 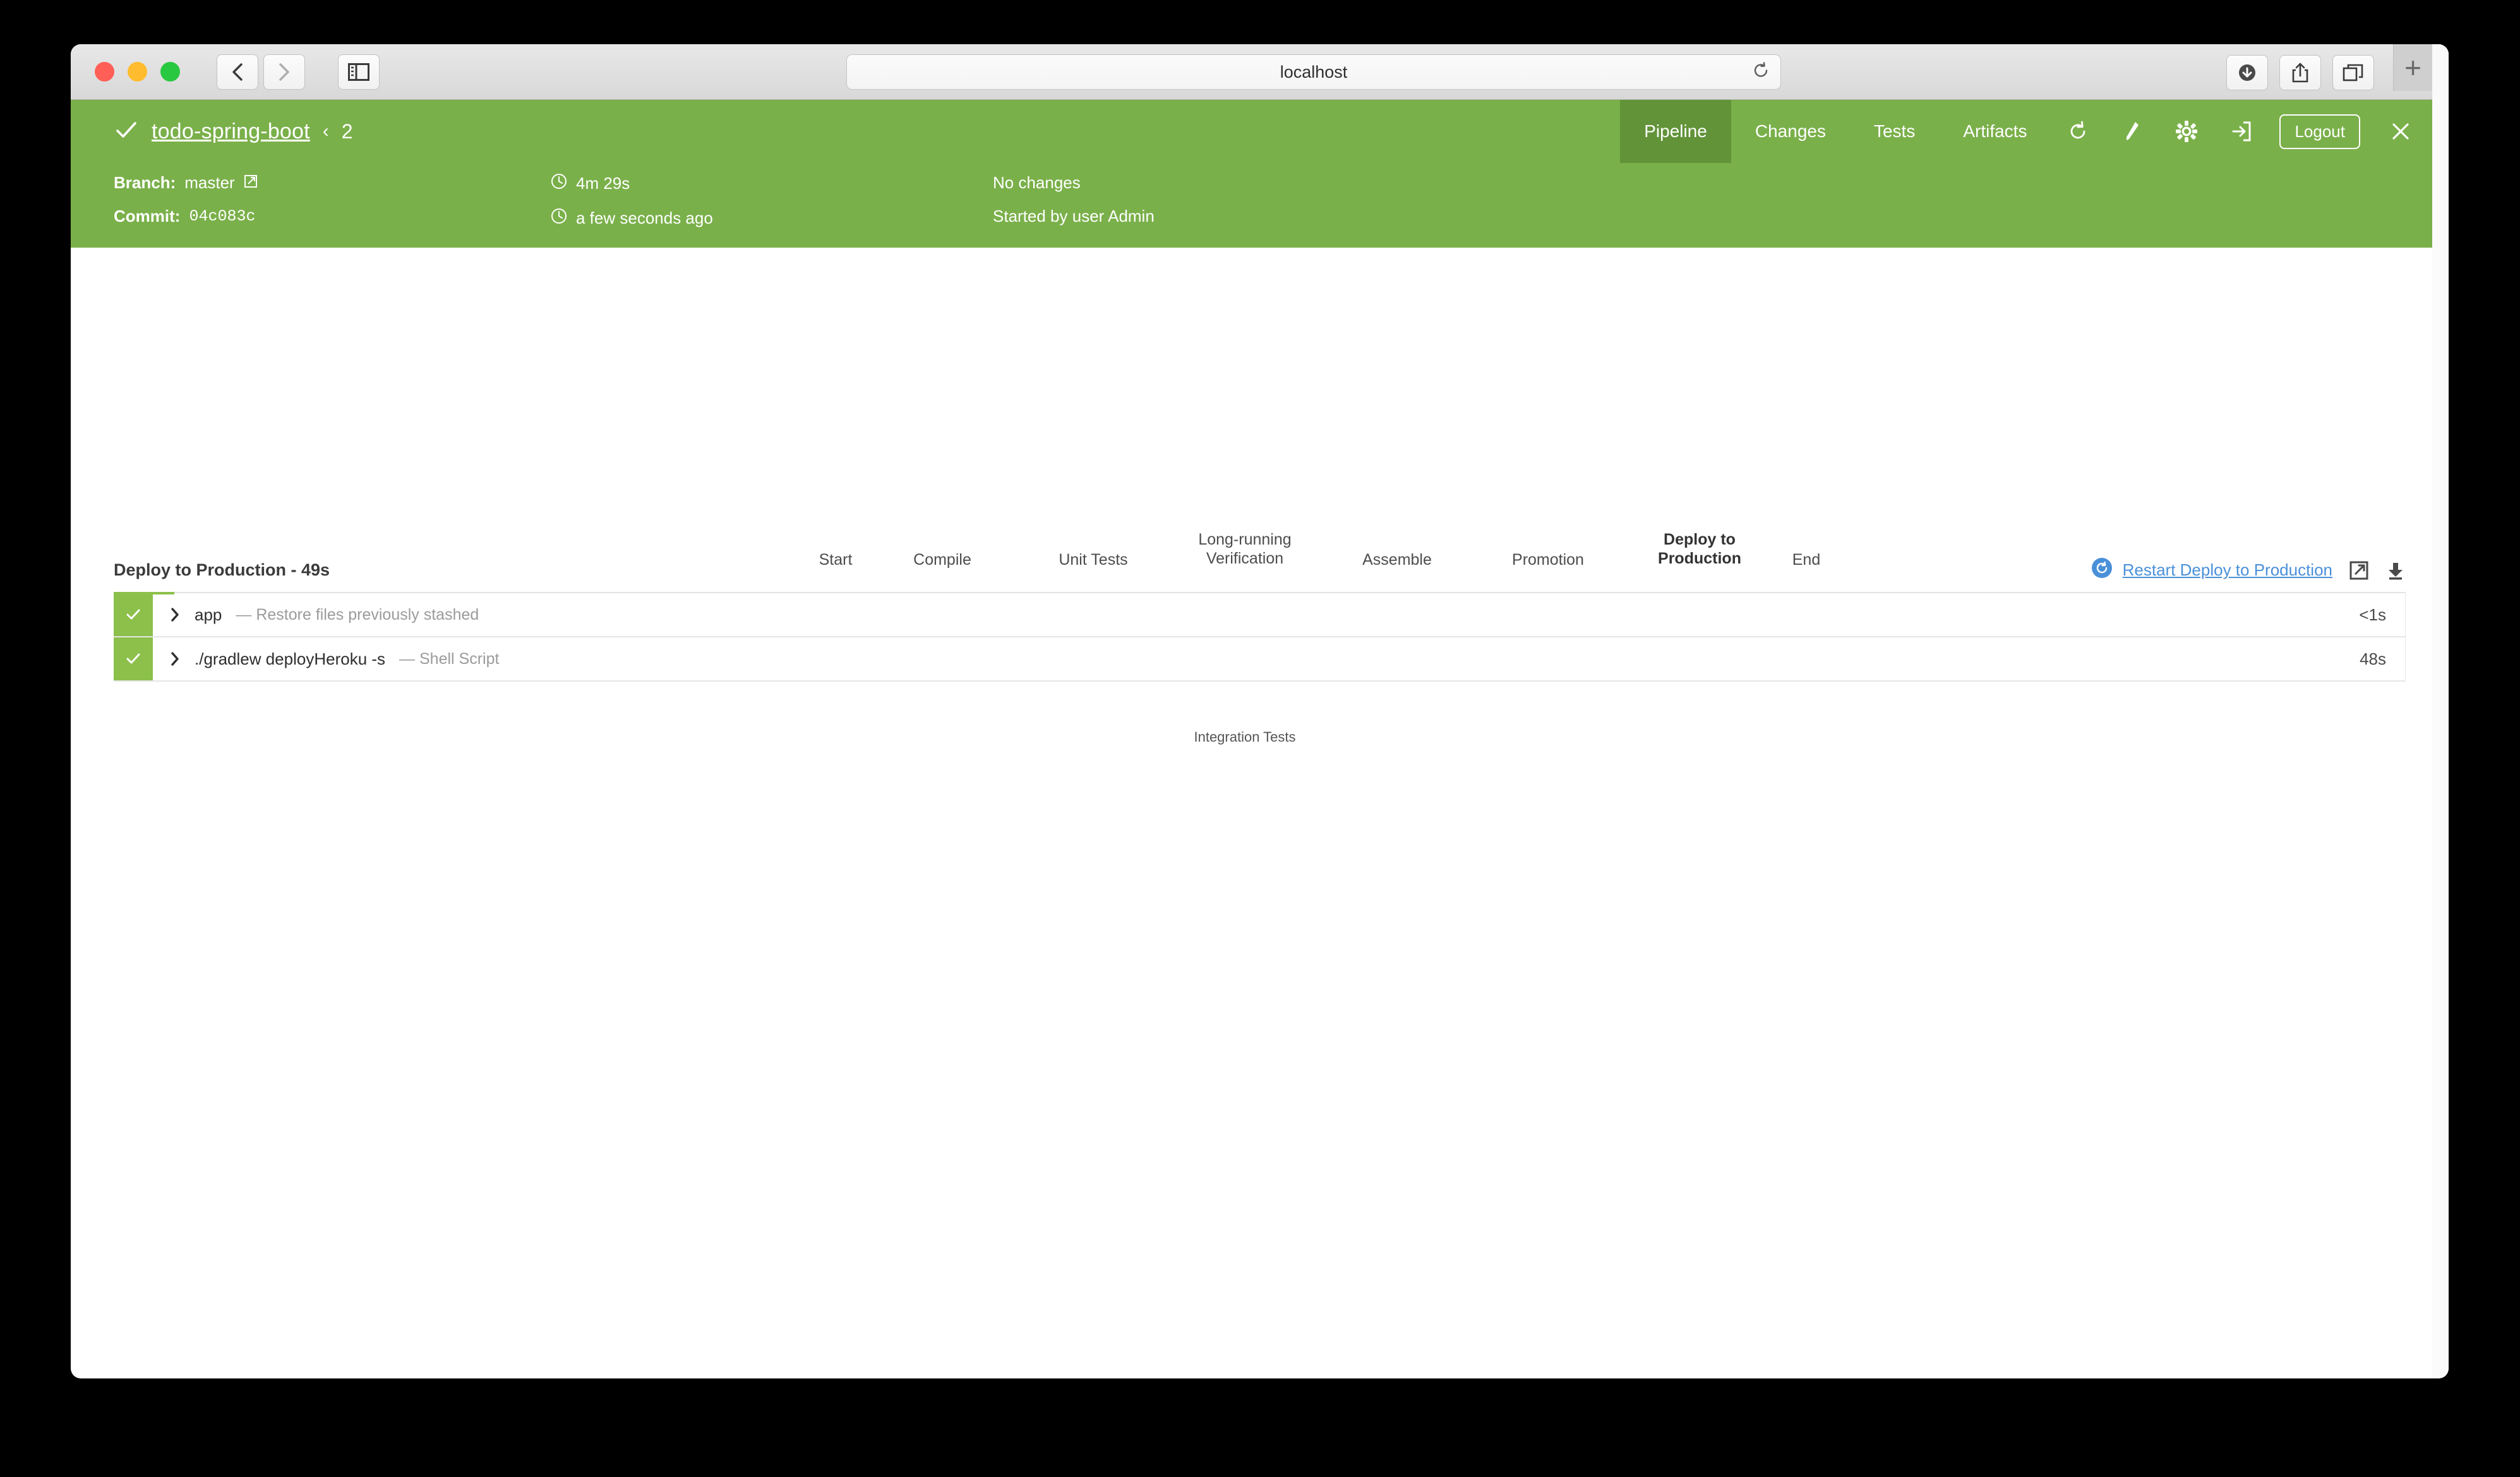 What do you see at coordinates (290, 658) in the screenshot?
I see `step-name: ./gradlew deployHeroku -s` at bounding box center [290, 658].